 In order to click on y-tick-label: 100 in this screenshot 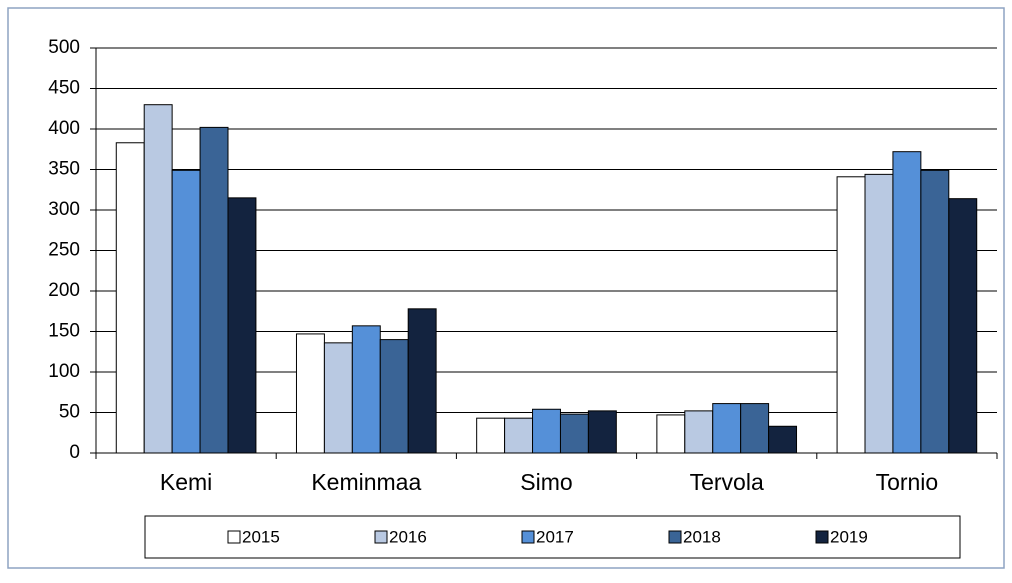, I will do `click(64, 371)`.